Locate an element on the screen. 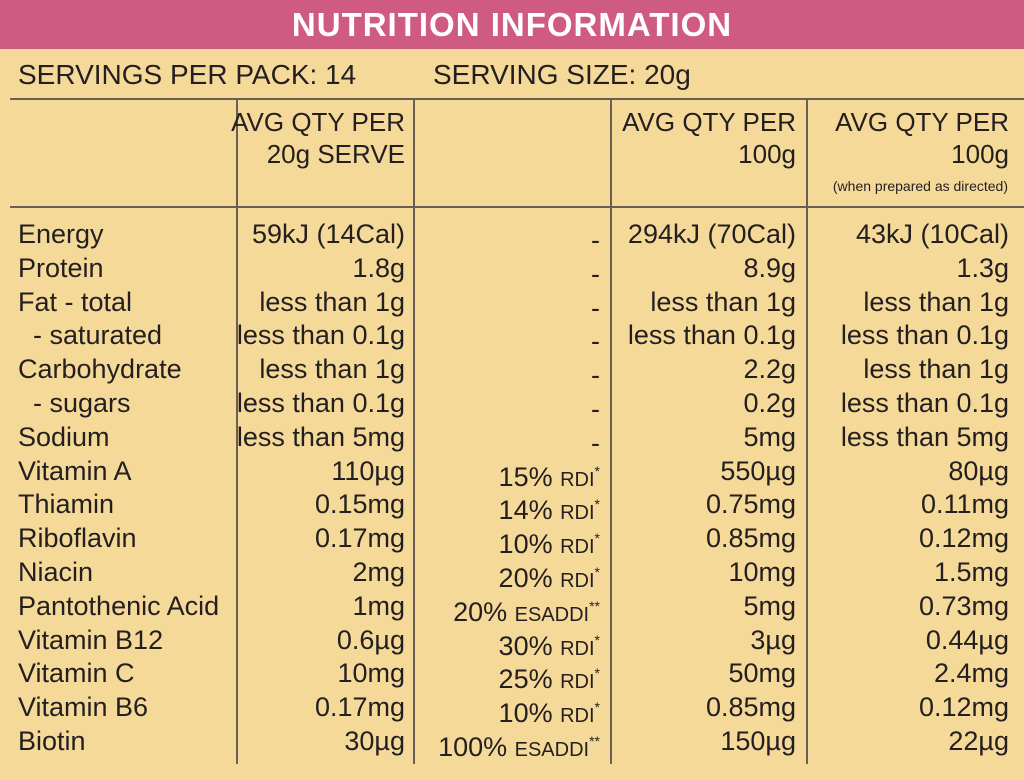 The image size is (1024, 780). qty-per-100g: 550µg is located at coordinates (758, 470).